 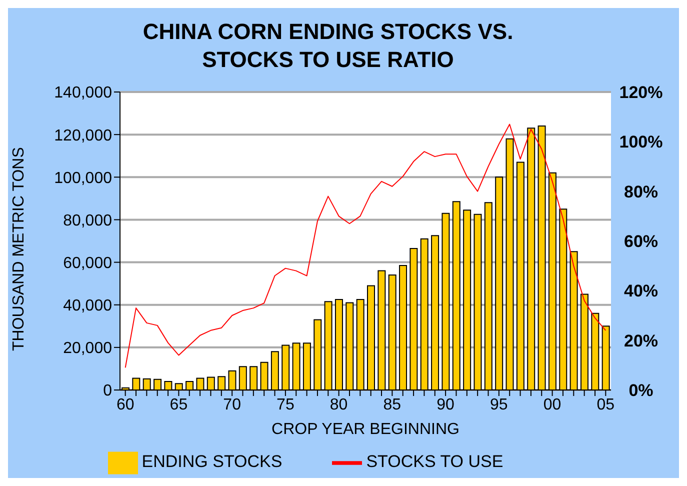 I want to click on x-tick-label: 85, so click(x=392, y=405).